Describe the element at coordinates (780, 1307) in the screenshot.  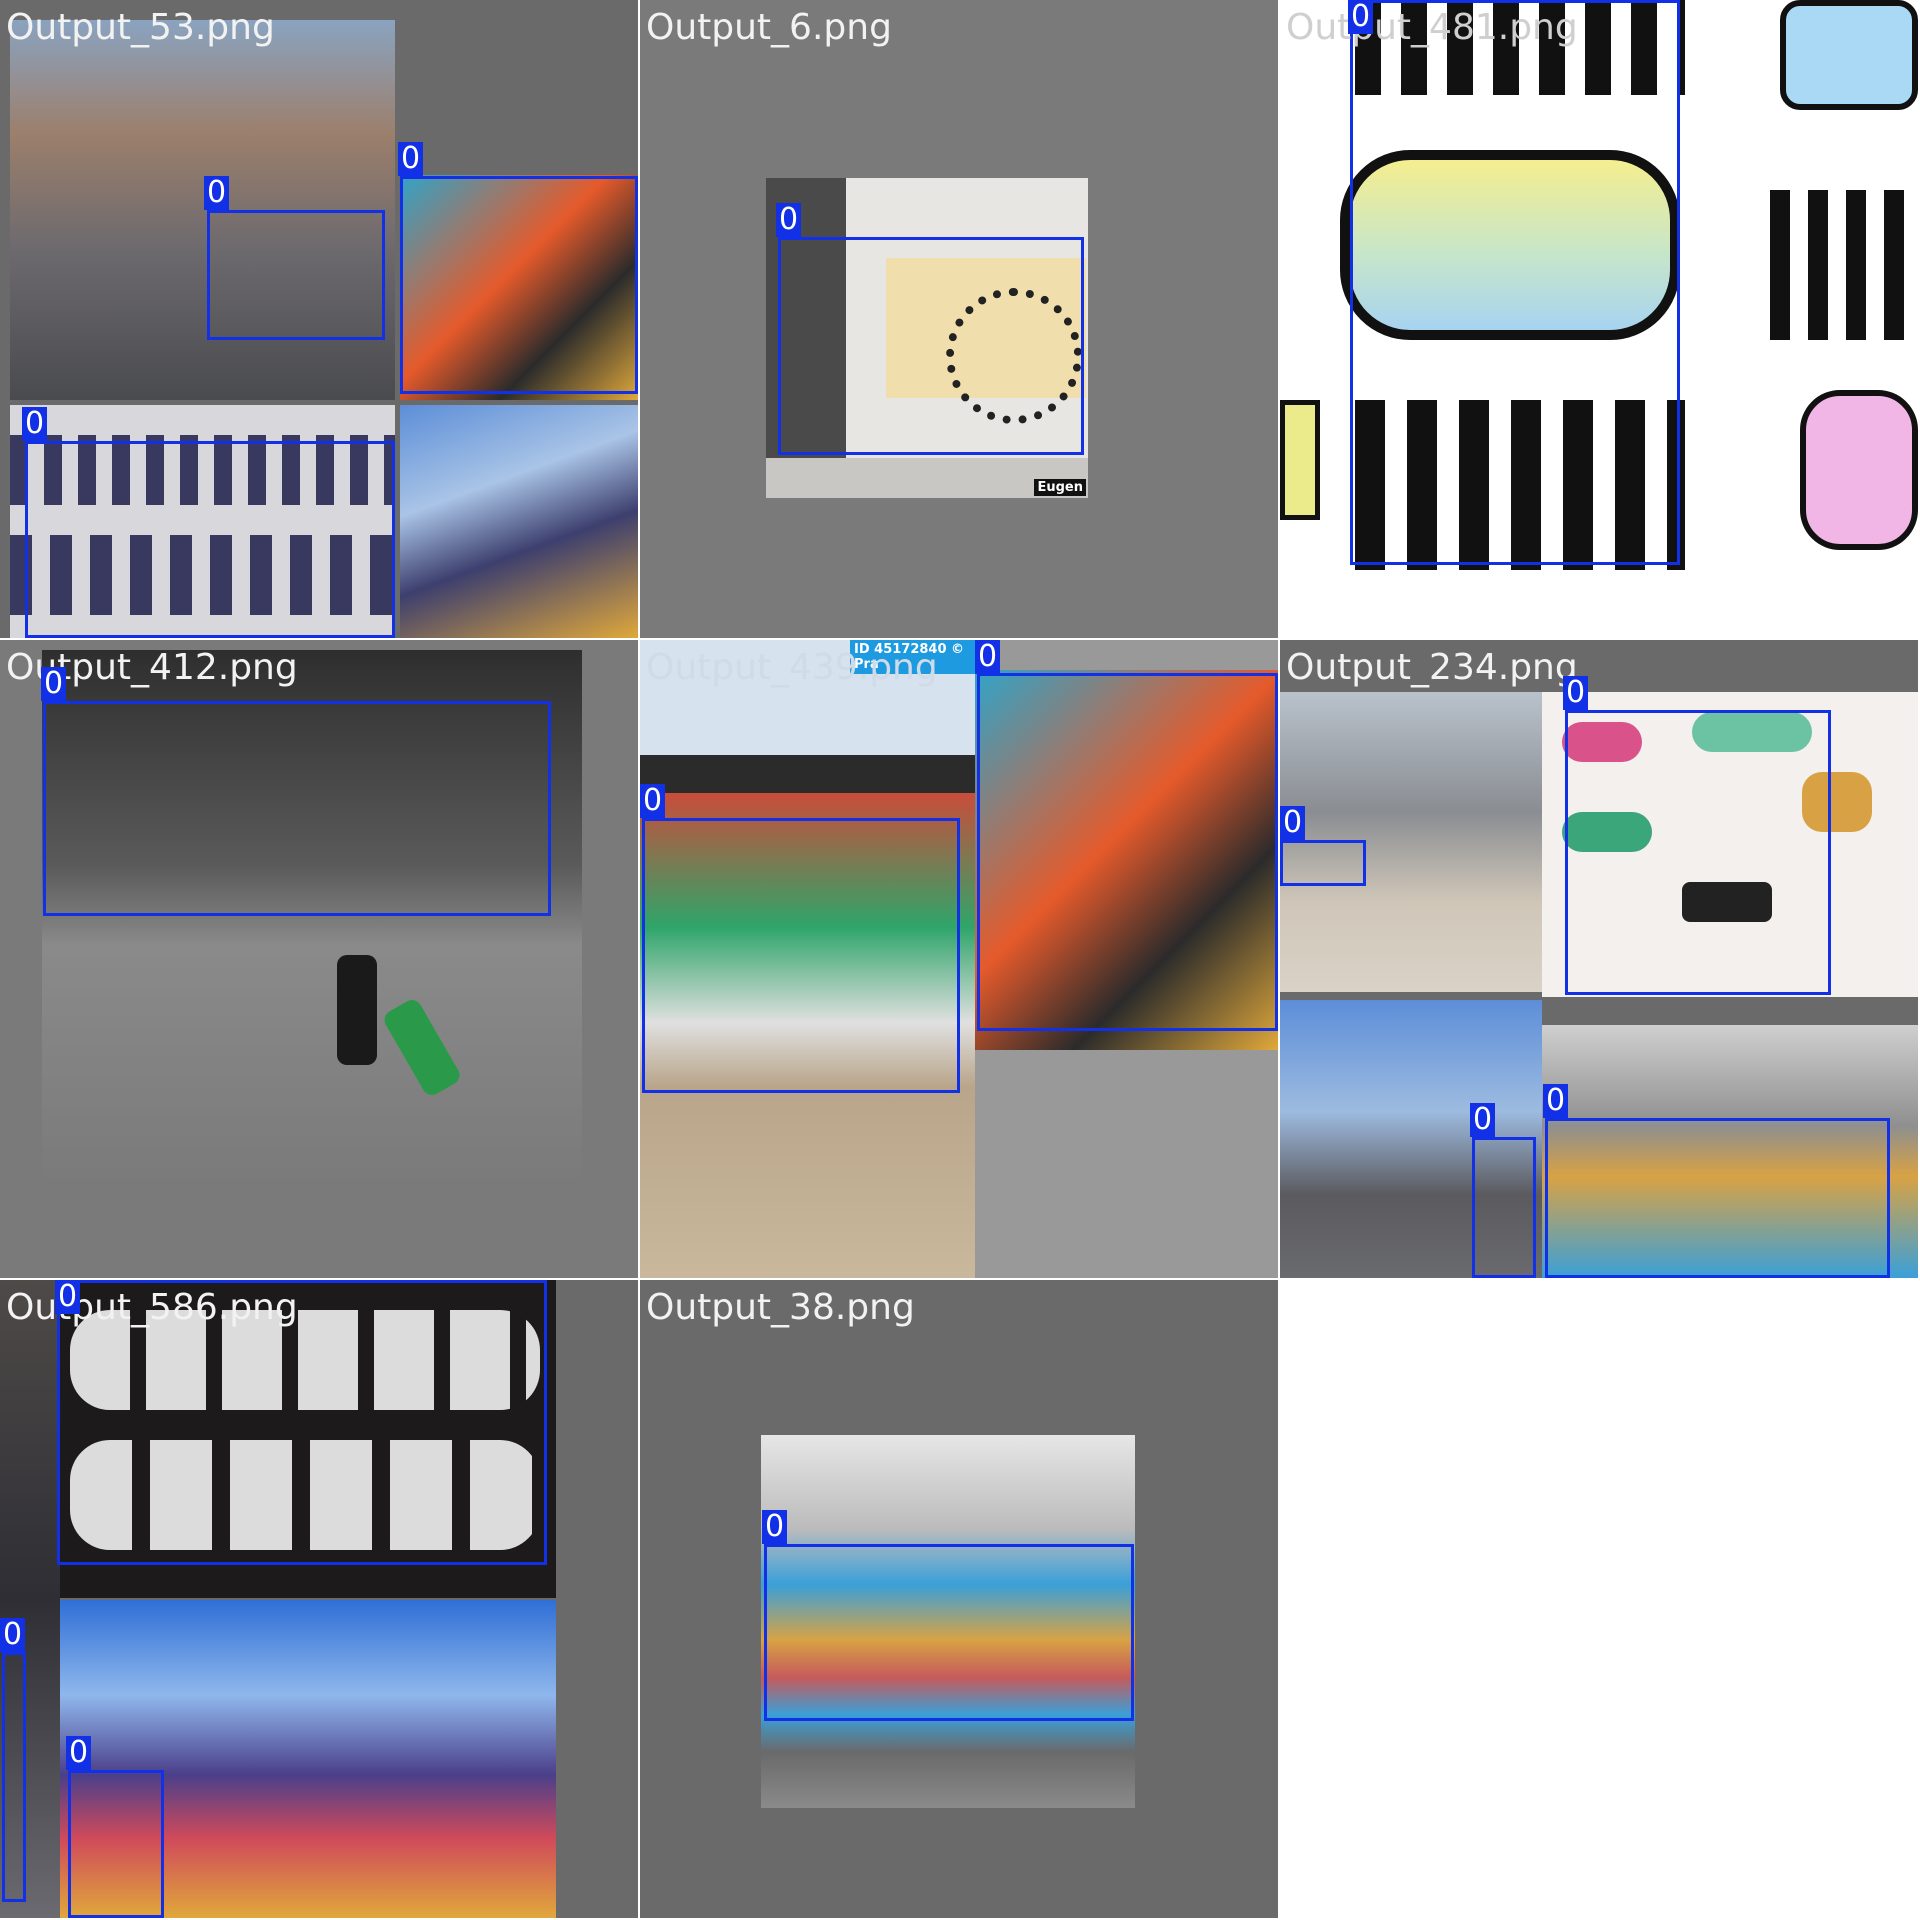
I see `filename-label: Output_38.png` at that location.